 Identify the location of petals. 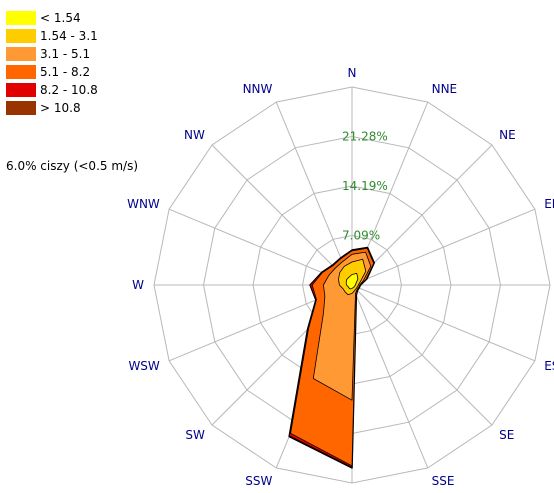
(332, 357).